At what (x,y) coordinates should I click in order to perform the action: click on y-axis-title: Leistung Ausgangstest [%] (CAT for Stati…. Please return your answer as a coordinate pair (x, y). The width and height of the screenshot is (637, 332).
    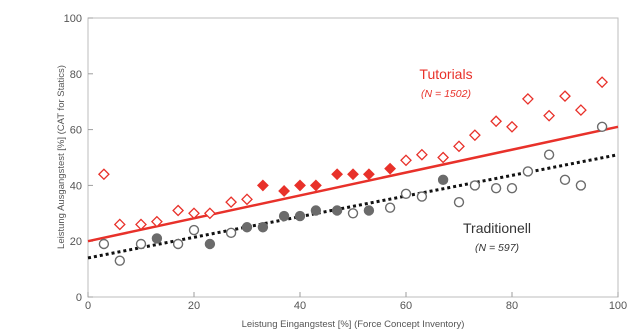
    Looking at the image, I should click on (61, 157).